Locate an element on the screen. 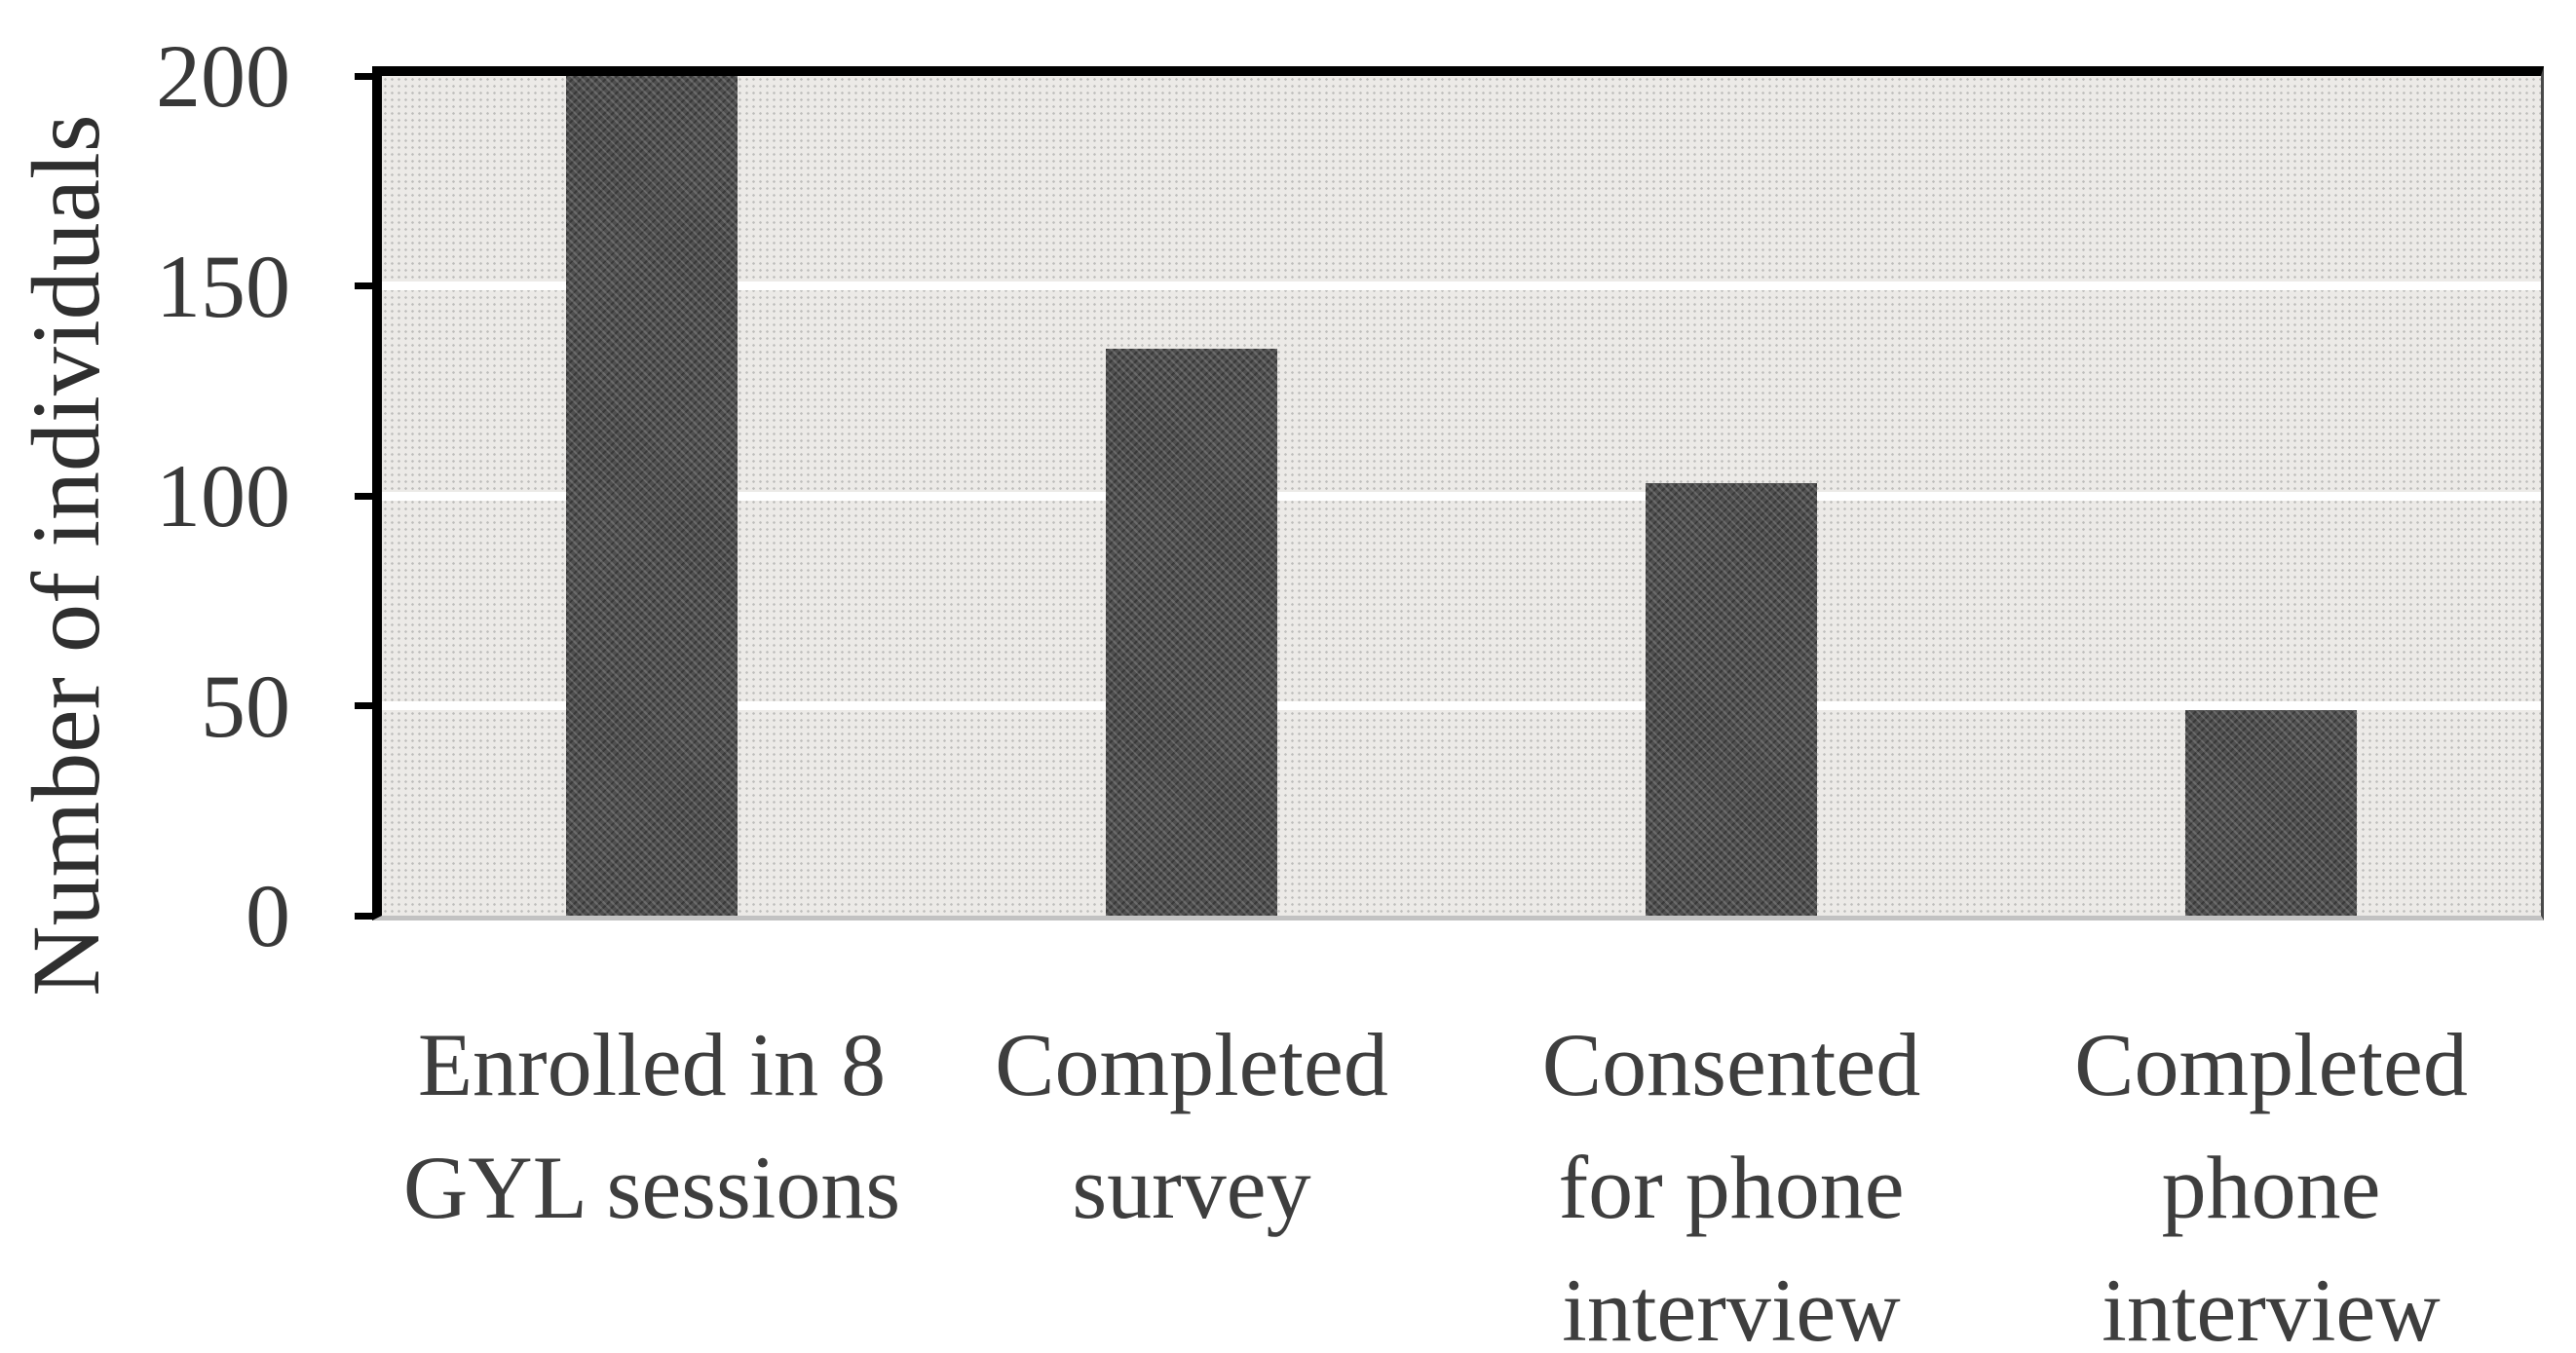  y-tick-label-0: 0 is located at coordinates (268, 915).